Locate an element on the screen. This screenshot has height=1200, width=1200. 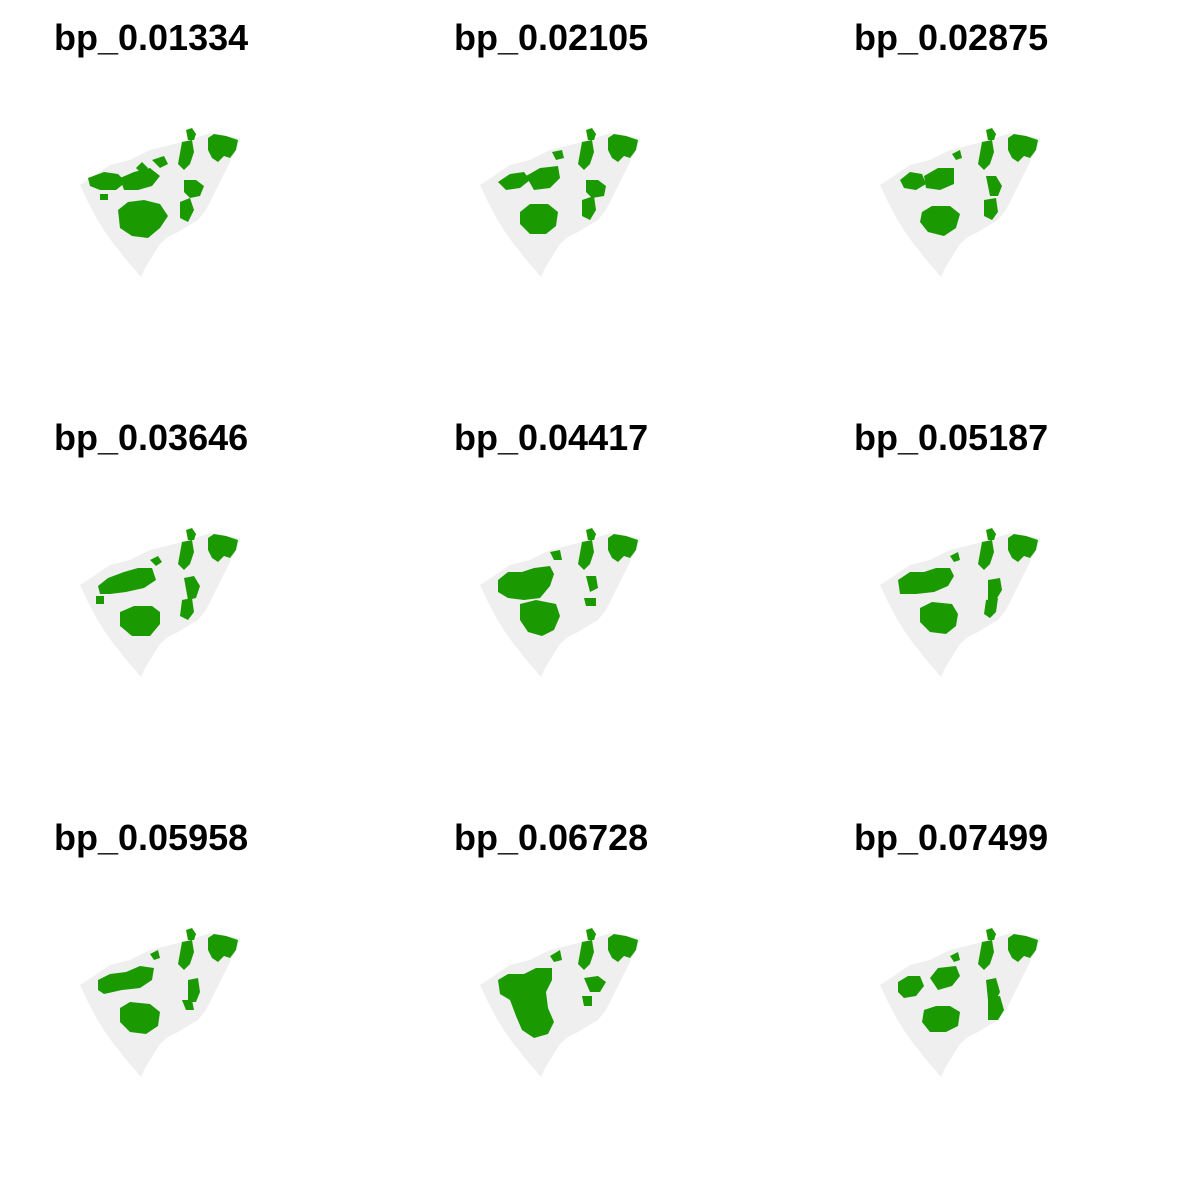
map-panel: bp_0.03646 is located at coordinates (200, 600).